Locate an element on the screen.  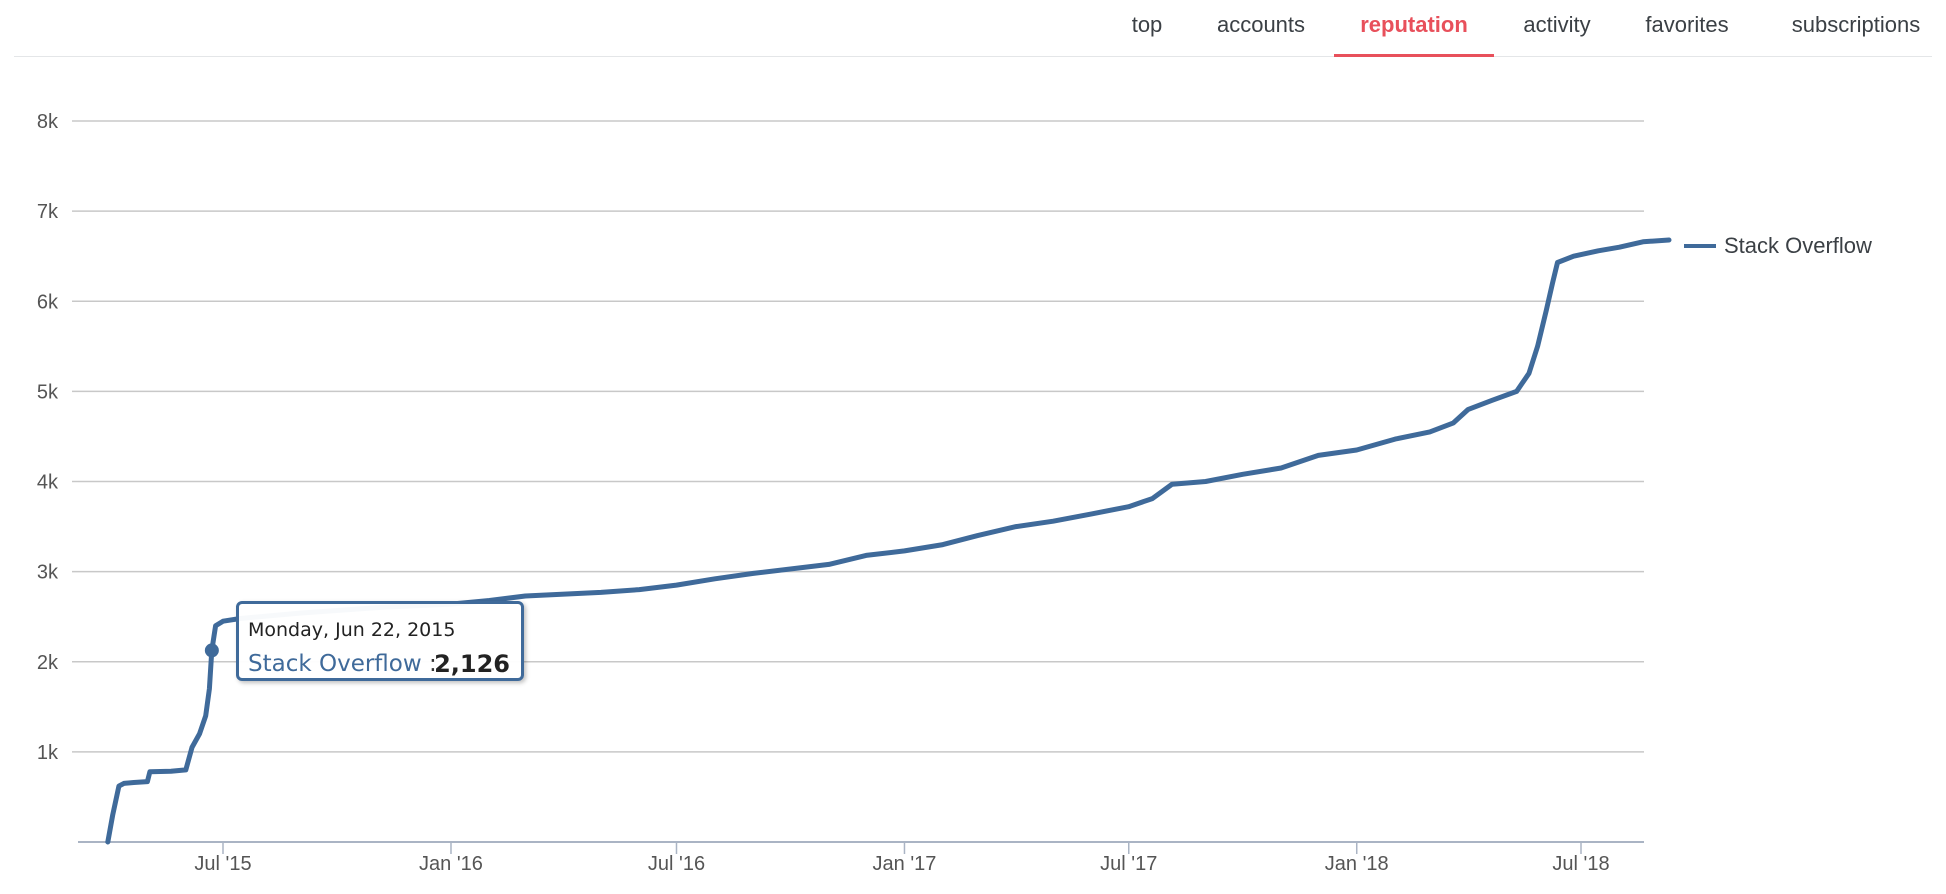
y-tick-label: 3k is located at coordinates (48, 573).